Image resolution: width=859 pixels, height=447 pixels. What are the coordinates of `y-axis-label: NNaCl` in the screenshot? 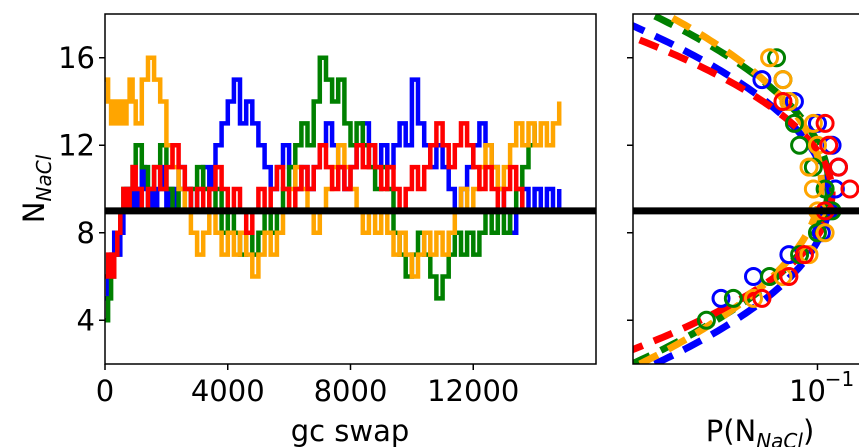 It's located at (36, 188).